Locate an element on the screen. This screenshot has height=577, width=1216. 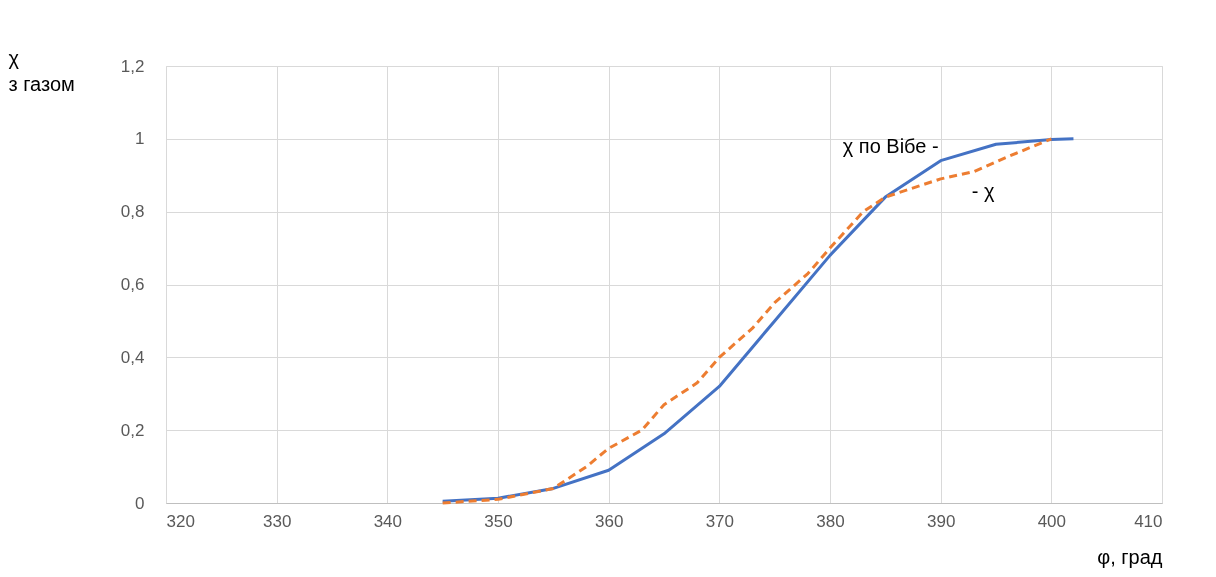
y-tick-label: 0,4 is located at coordinates (132, 357).